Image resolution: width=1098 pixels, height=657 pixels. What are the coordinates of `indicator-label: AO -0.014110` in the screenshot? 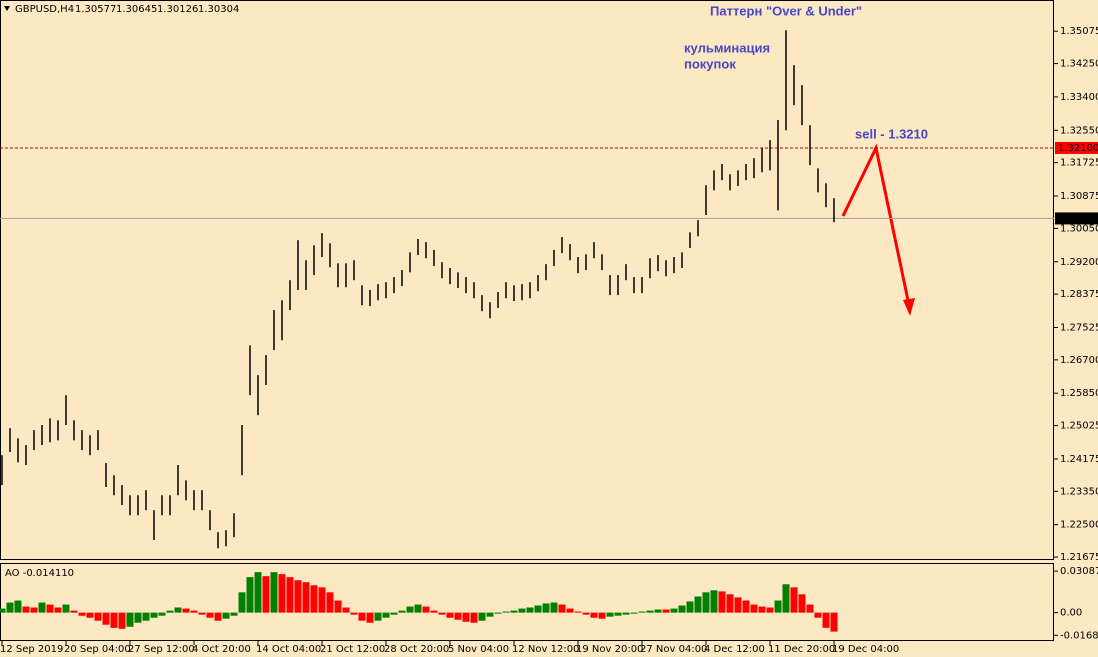 It's located at (39, 573).